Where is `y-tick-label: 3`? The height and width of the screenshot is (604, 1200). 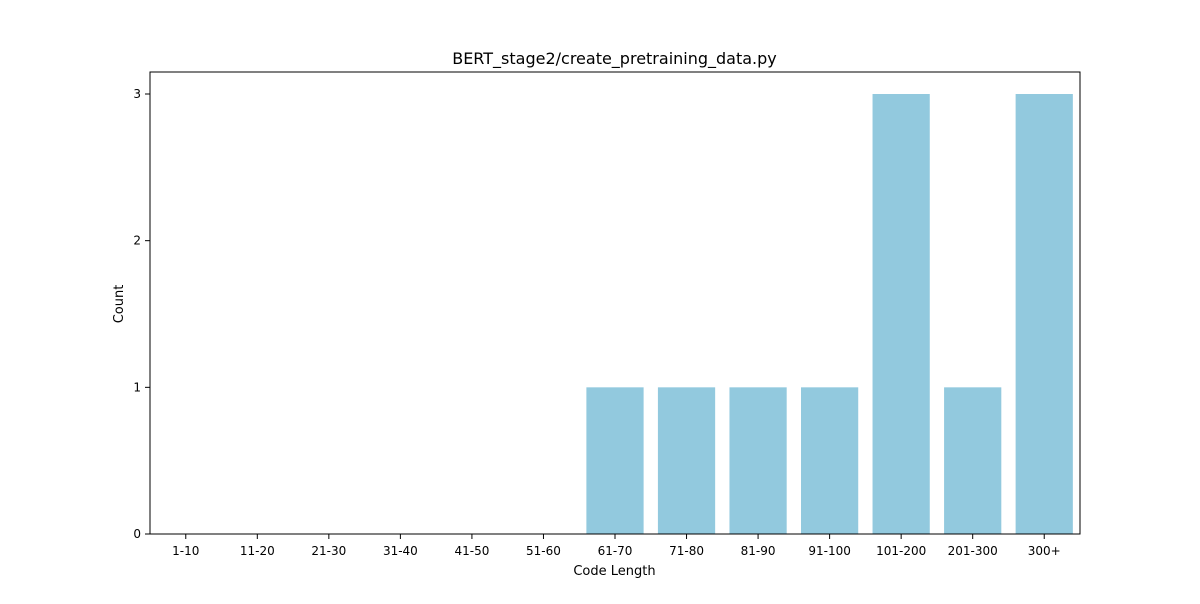
y-tick-label: 3 is located at coordinates (137, 94).